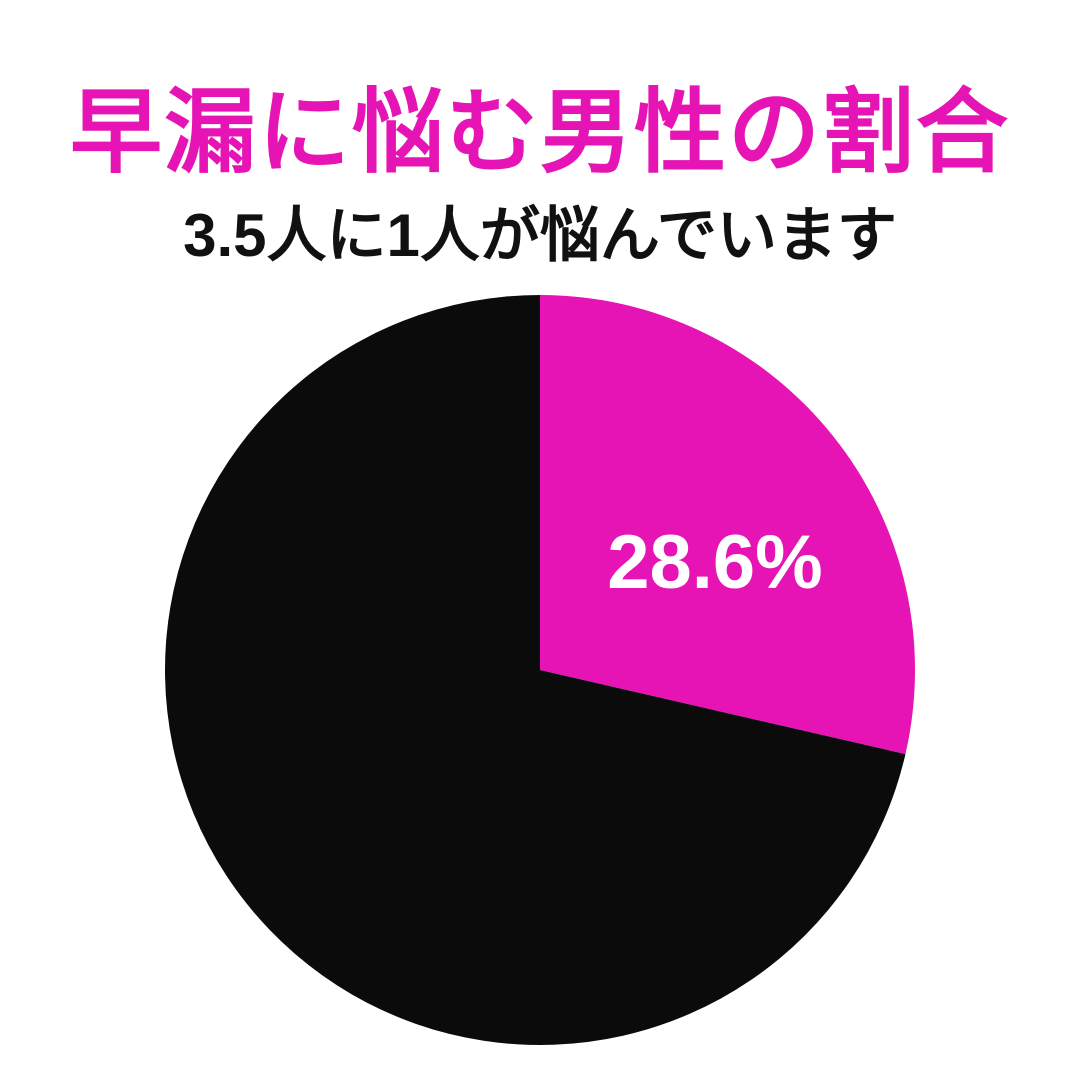  I want to click on slice-label-0: 28.6%, so click(715, 562).